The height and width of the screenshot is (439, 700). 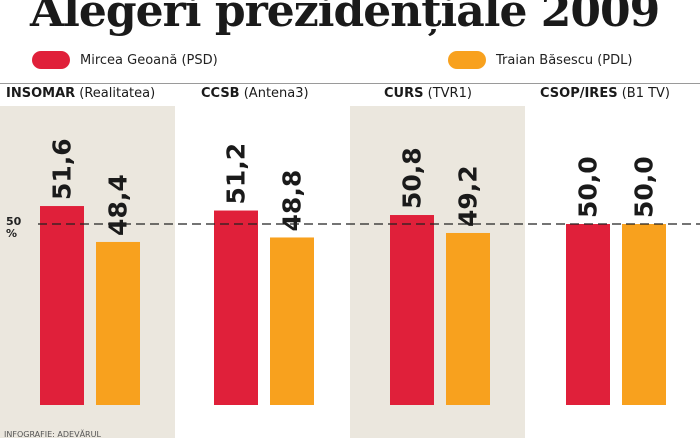 I want to click on legend-label-pdl: Traian Băsescu (PDL), so click(x=564, y=60).